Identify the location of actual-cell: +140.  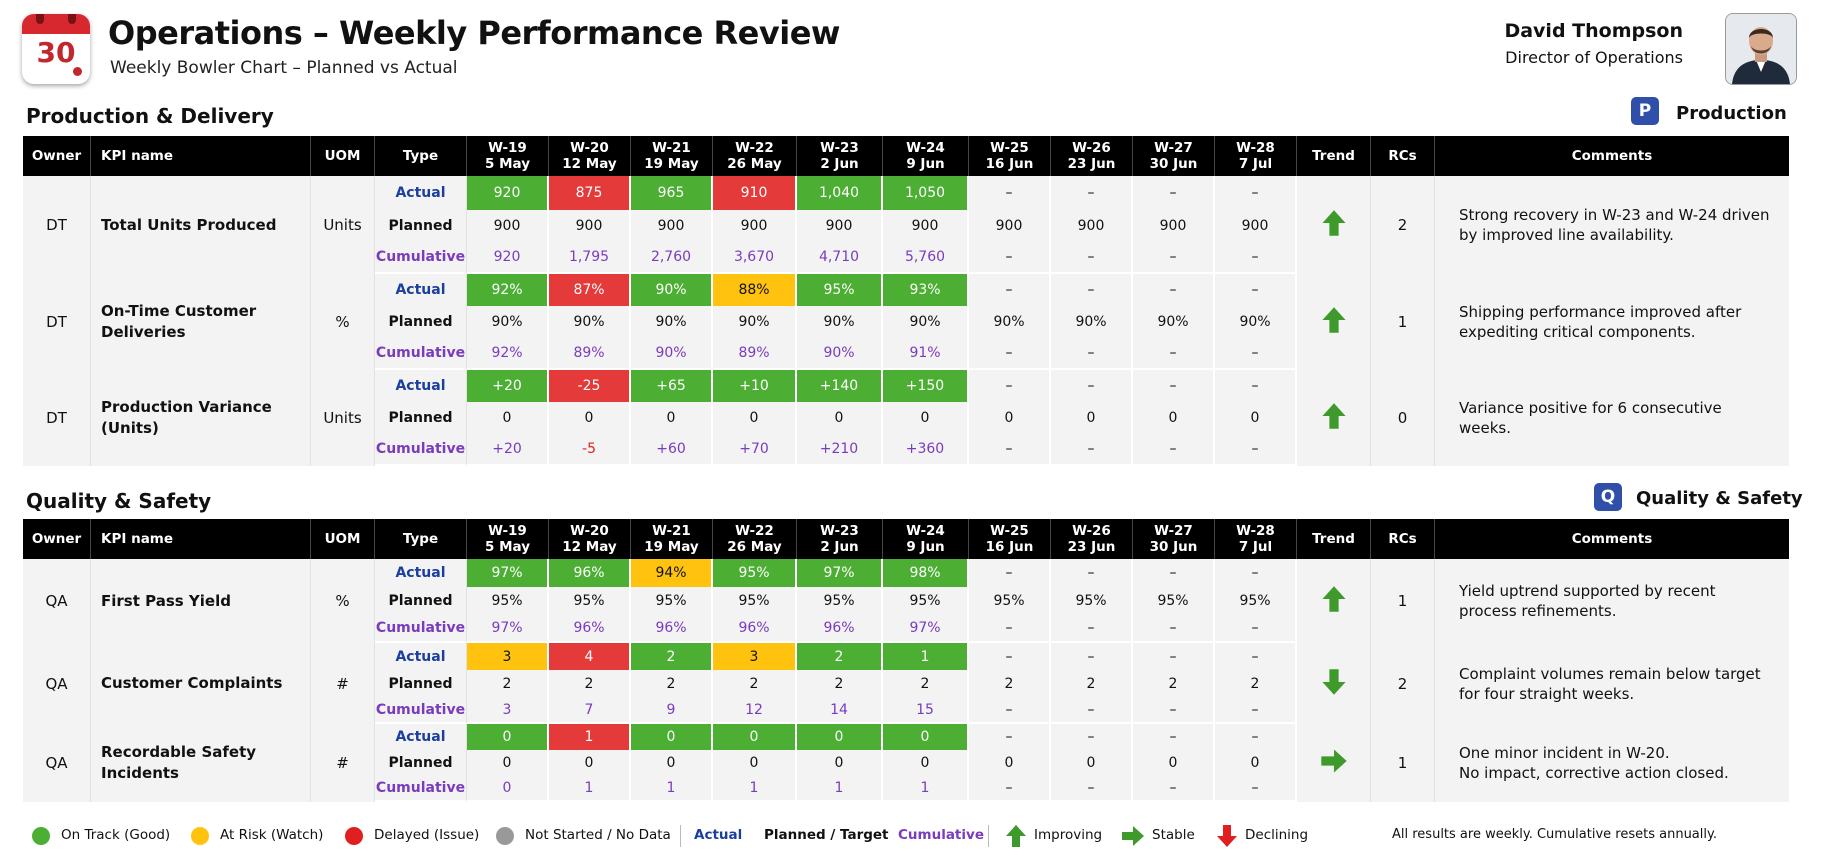
(840, 386).